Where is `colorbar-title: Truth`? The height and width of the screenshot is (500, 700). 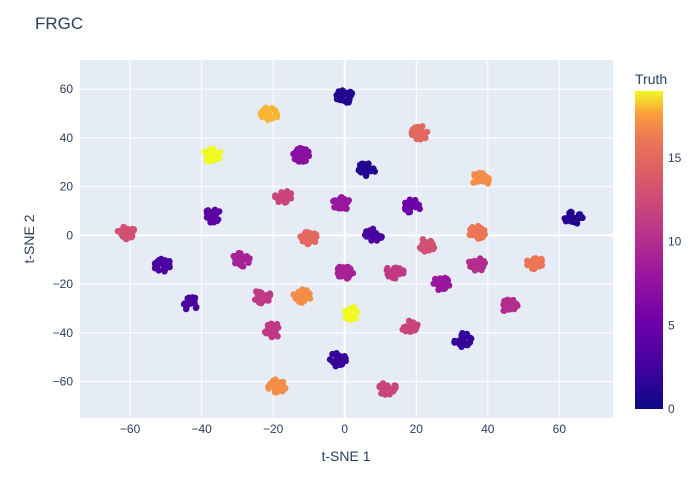 colorbar-title: Truth is located at coordinates (651, 79).